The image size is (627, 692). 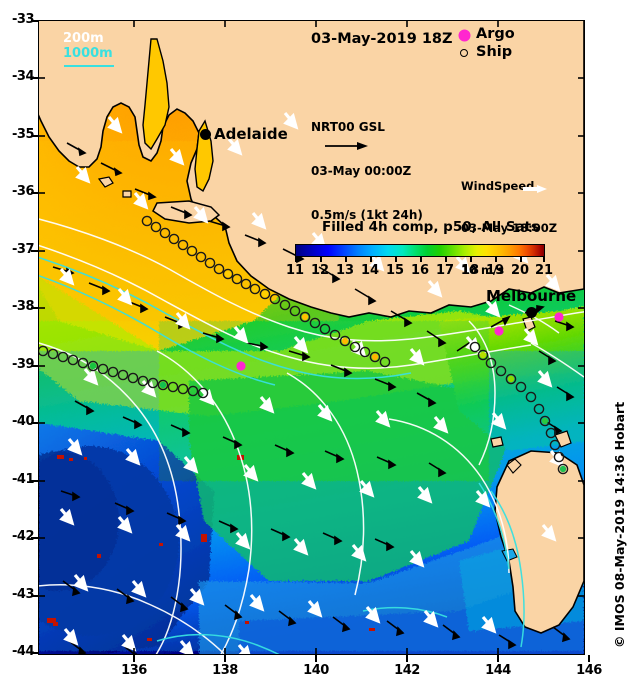 What do you see at coordinates (589, 670) in the screenshot?
I see `x-tick-label: 146` at bounding box center [589, 670].